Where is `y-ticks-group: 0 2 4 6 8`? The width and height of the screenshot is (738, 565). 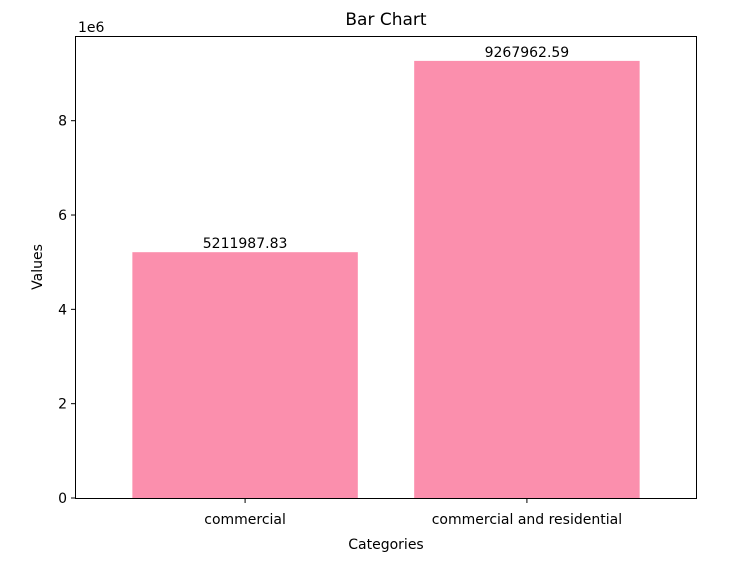
y-ticks-group: 0 2 4 6 8 is located at coordinates (67, 310).